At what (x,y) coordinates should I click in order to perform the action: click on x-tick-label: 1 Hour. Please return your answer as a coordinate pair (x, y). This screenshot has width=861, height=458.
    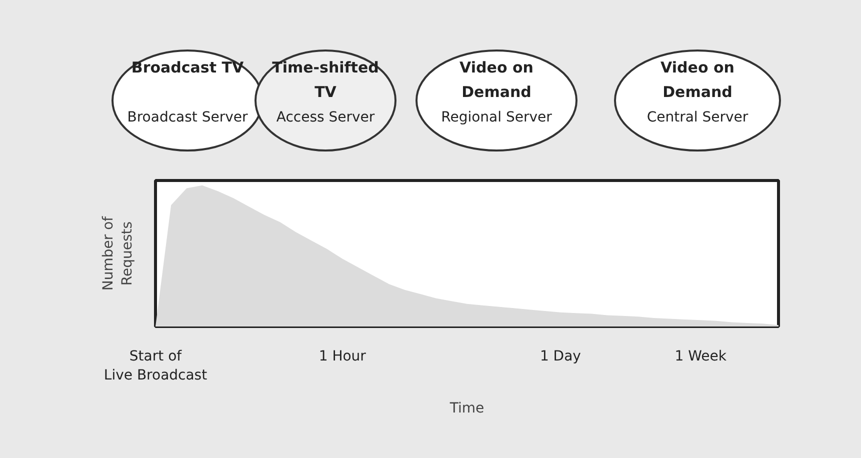
    Looking at the image, I should click on (342, 356).